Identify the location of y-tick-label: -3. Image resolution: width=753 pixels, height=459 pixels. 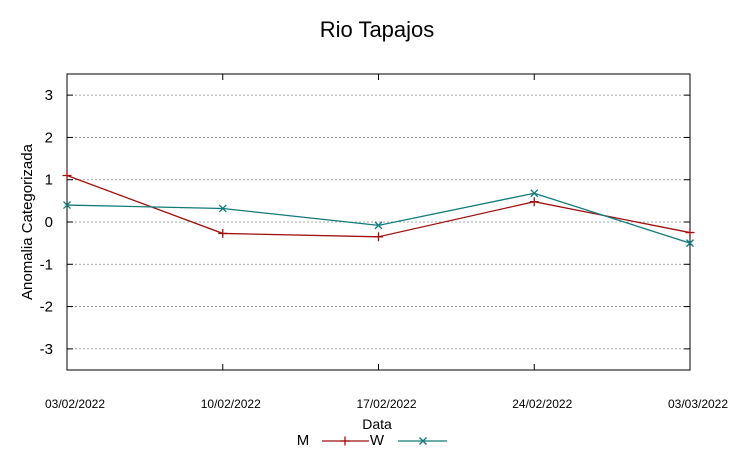
(46, 349).